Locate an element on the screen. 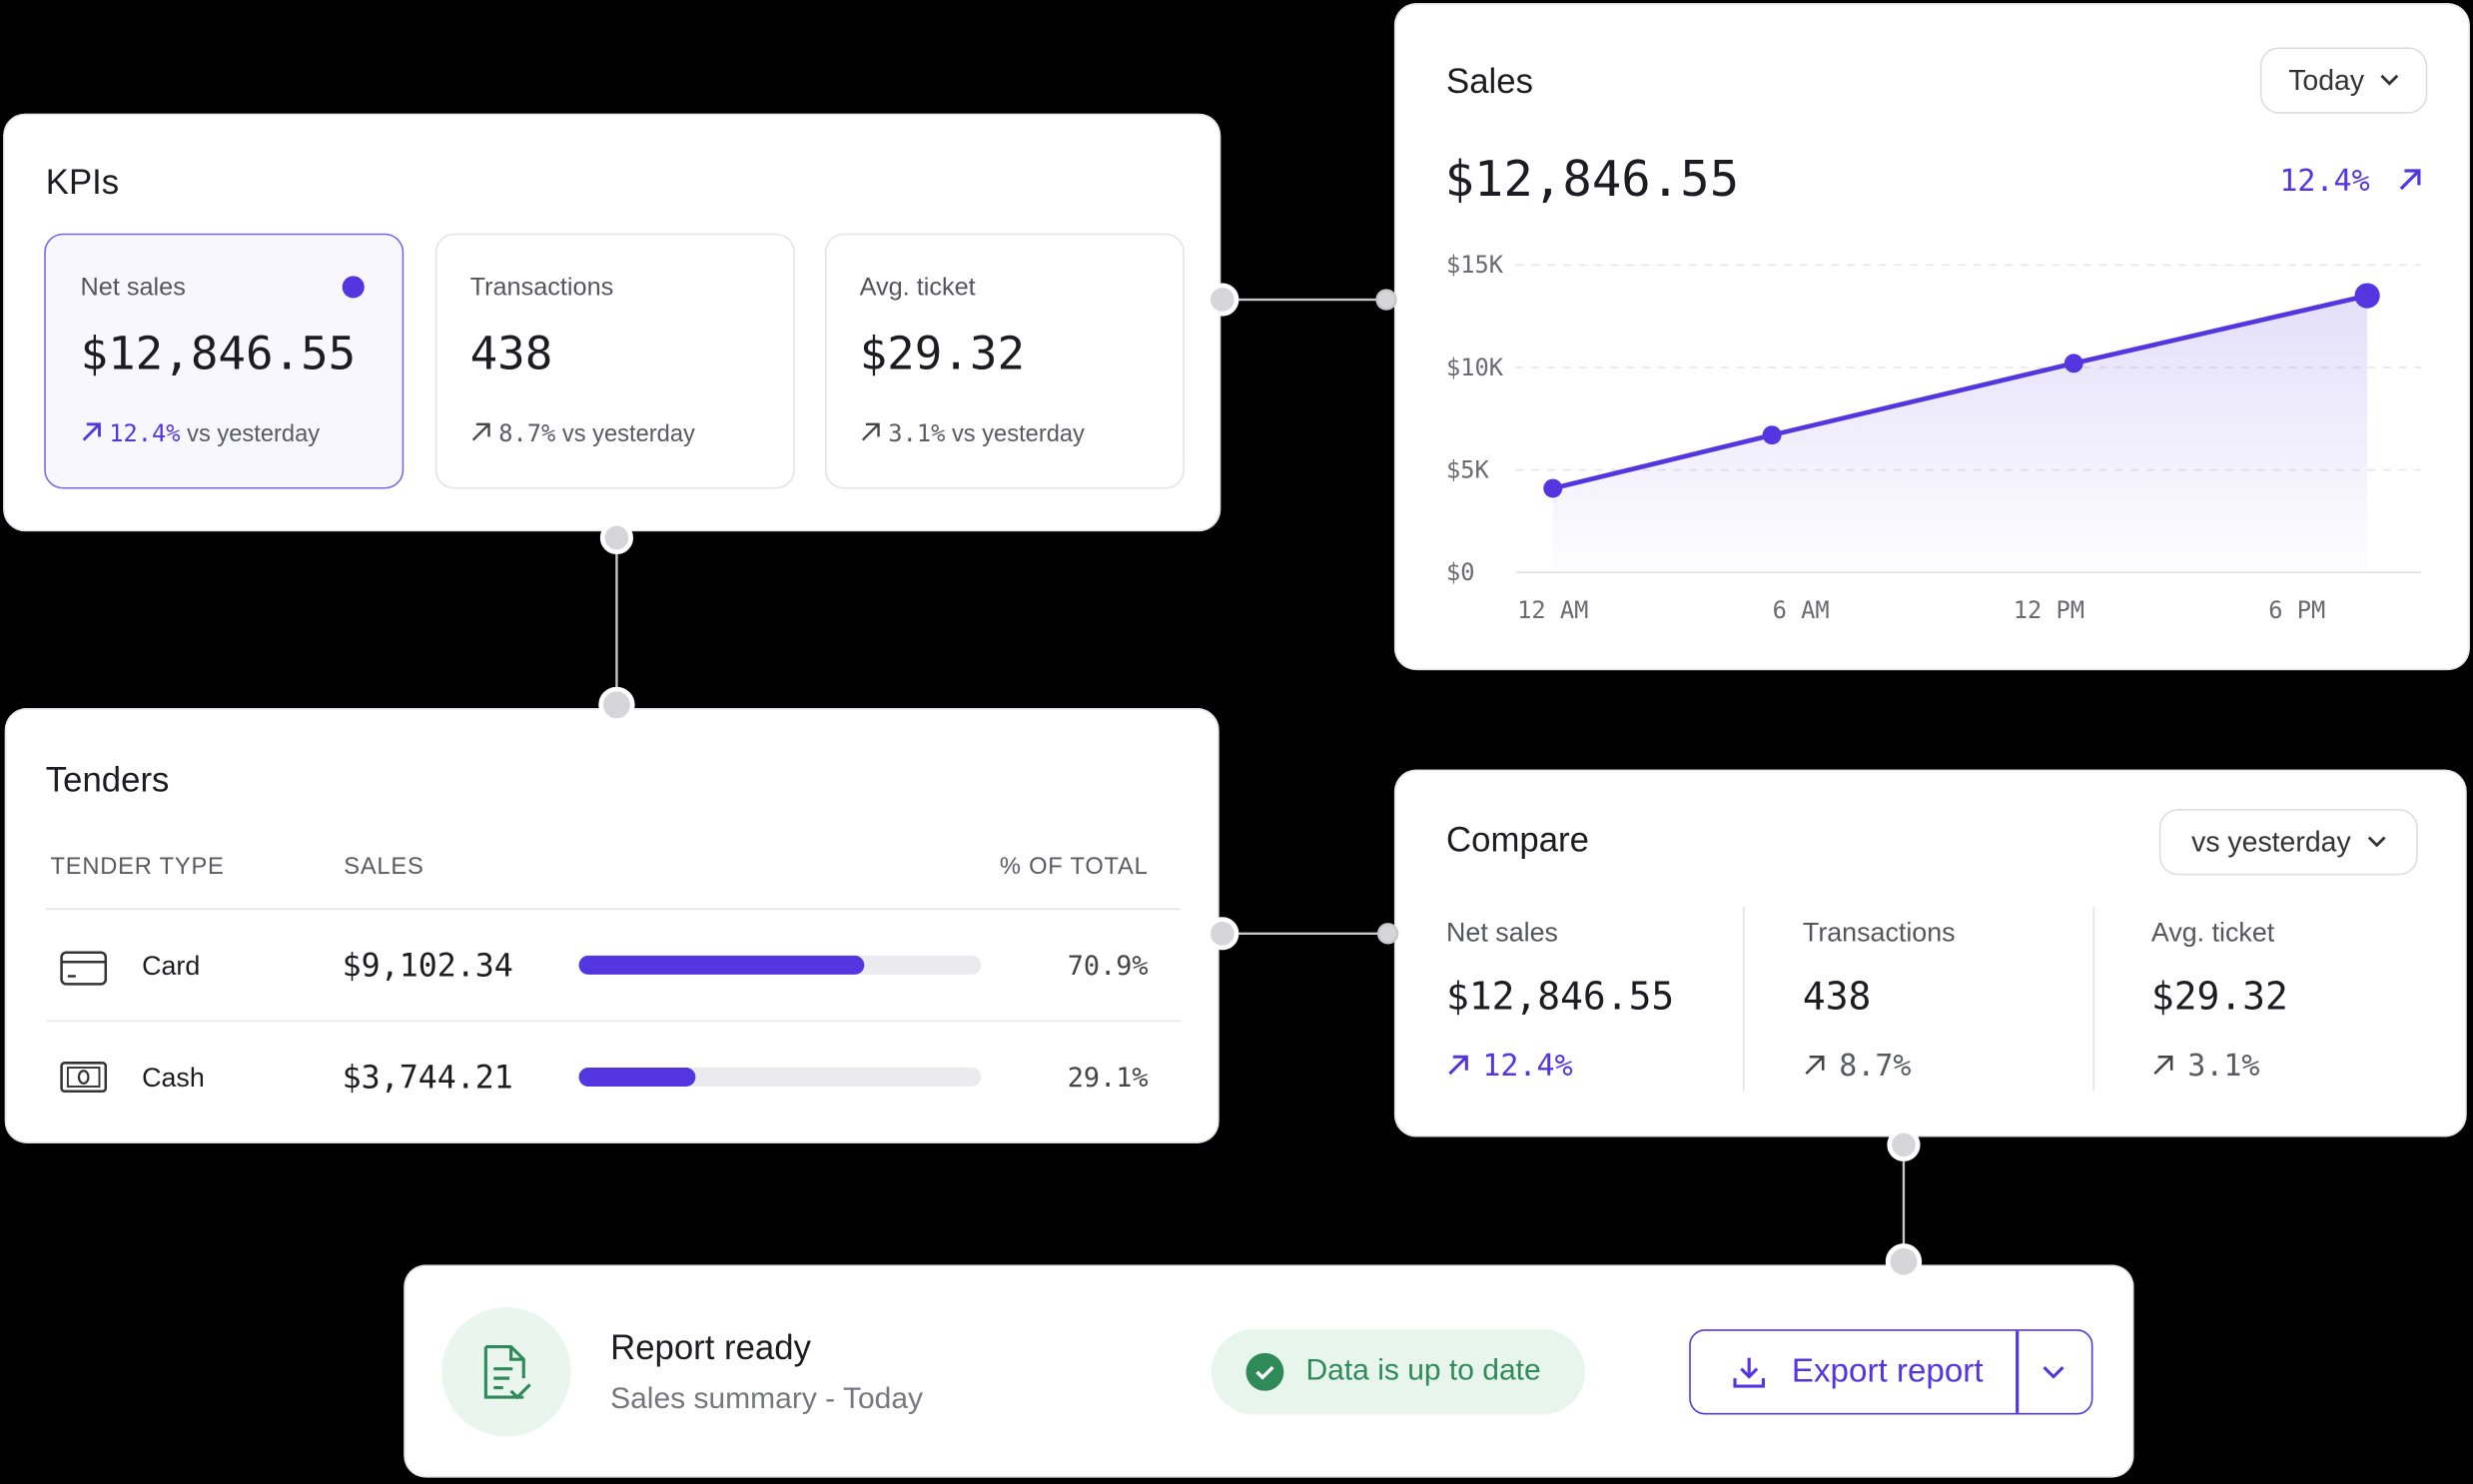 This screenshot has width=2473, height=1484. kpis-title: KPIs is located at coordinates (82, 182).